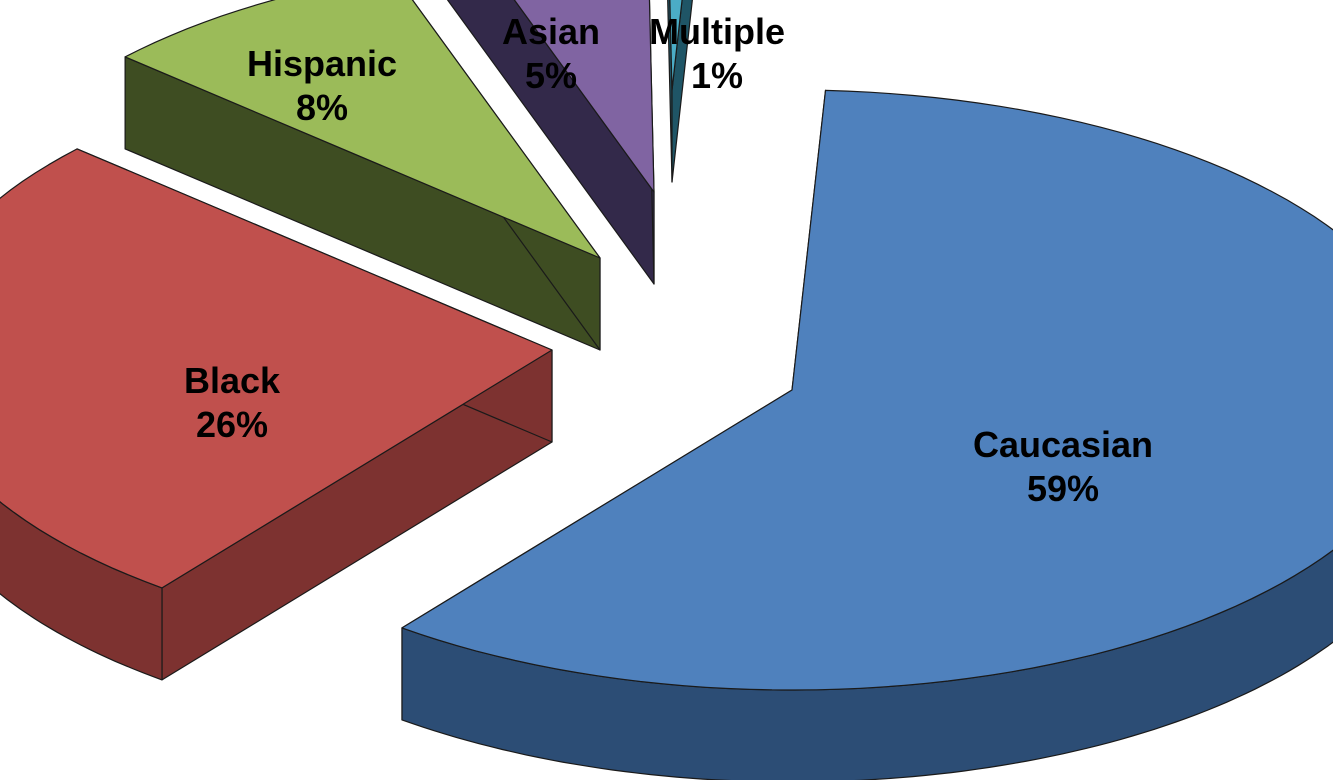 The height and width of the screenshot is (780, 1333). Describe the element at coordinates (322, 107) in the screenshot. I see `slice-percent-hispanic: 8%` at that location.